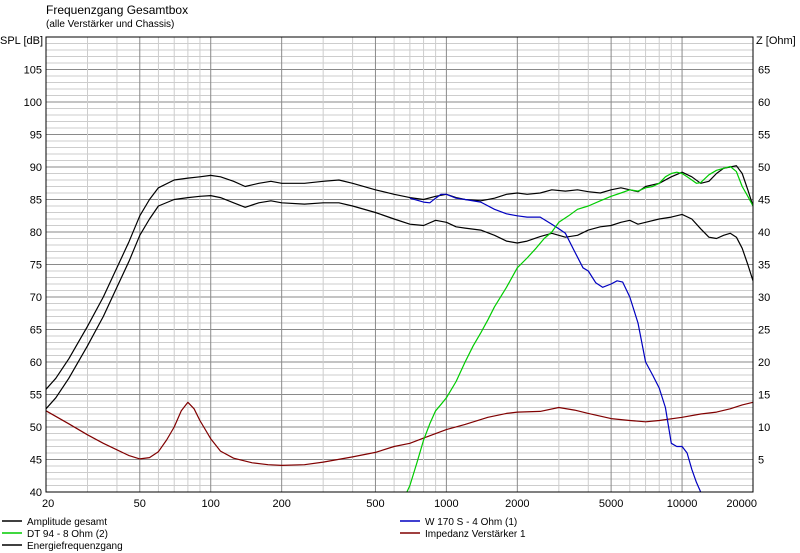 This screenshot has height=553, width=800. Describe the element at coordinates (764, 103) in the screenshot. I see `y-tick-right: 60` at that location.